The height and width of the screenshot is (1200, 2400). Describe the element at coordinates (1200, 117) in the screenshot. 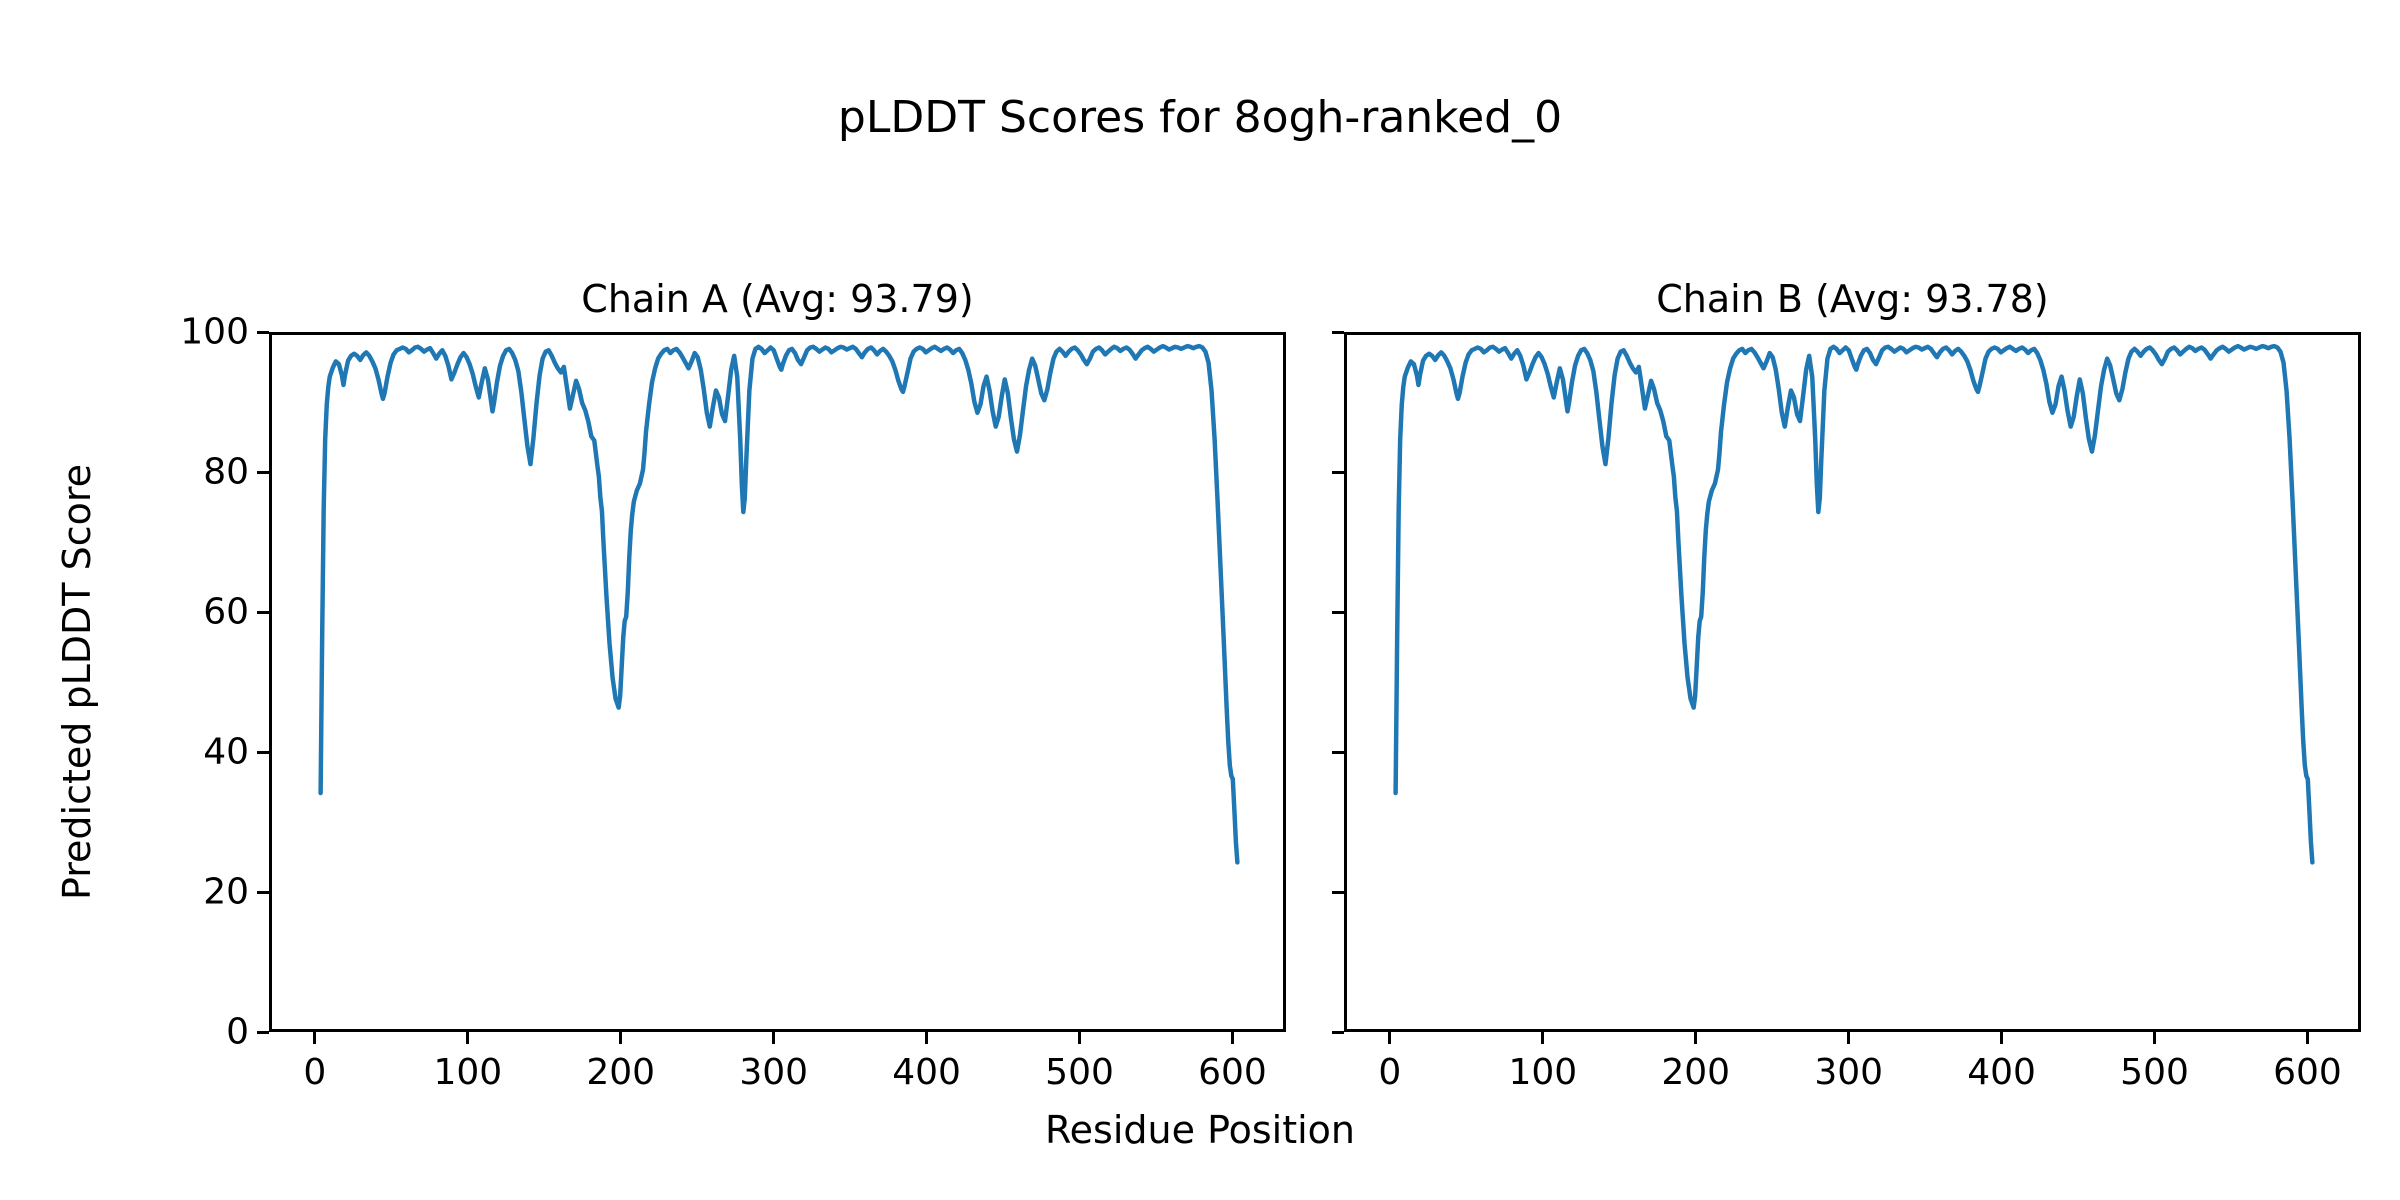

I see `figure-title: pLDDT Scores for 8ogh-ranked_0` at that location.